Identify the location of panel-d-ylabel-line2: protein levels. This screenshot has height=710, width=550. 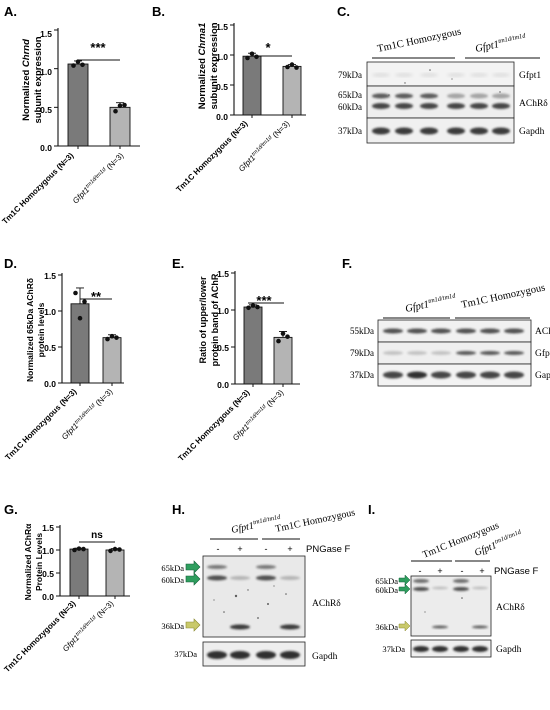
(41, 329).